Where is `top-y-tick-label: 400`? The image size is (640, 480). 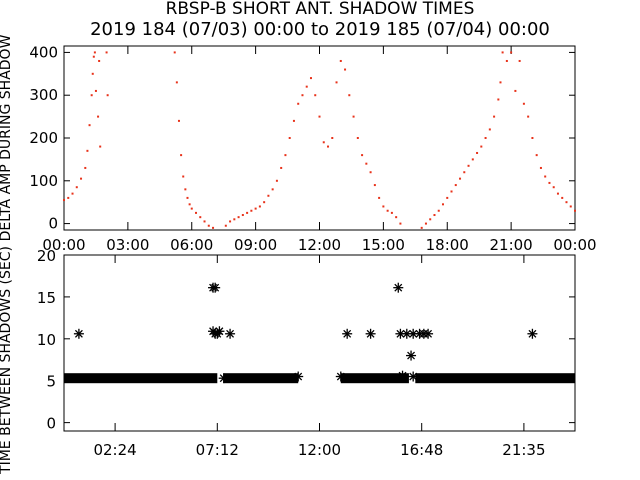
top-y-tick-label: 400 is located at coordinates (43, 52).